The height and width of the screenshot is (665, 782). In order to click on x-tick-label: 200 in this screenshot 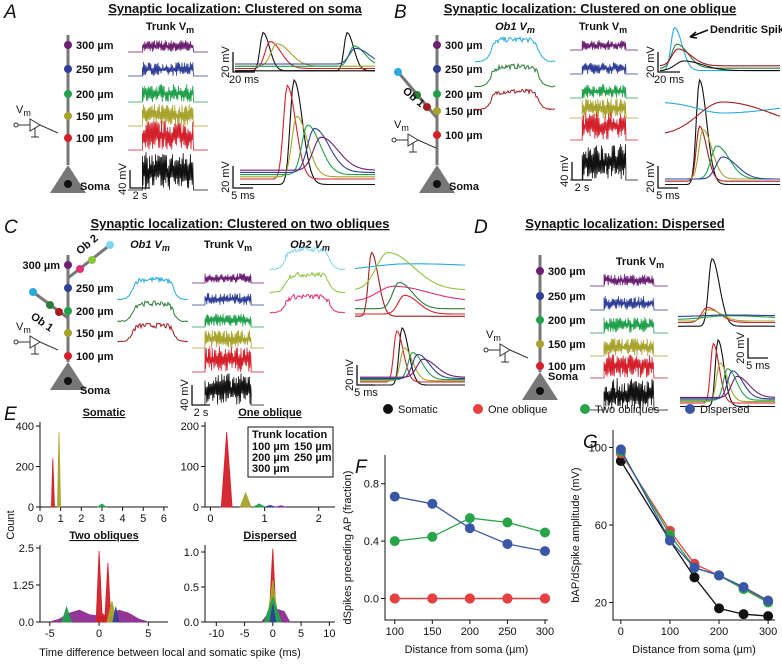, I will do `click(470, 632)`.